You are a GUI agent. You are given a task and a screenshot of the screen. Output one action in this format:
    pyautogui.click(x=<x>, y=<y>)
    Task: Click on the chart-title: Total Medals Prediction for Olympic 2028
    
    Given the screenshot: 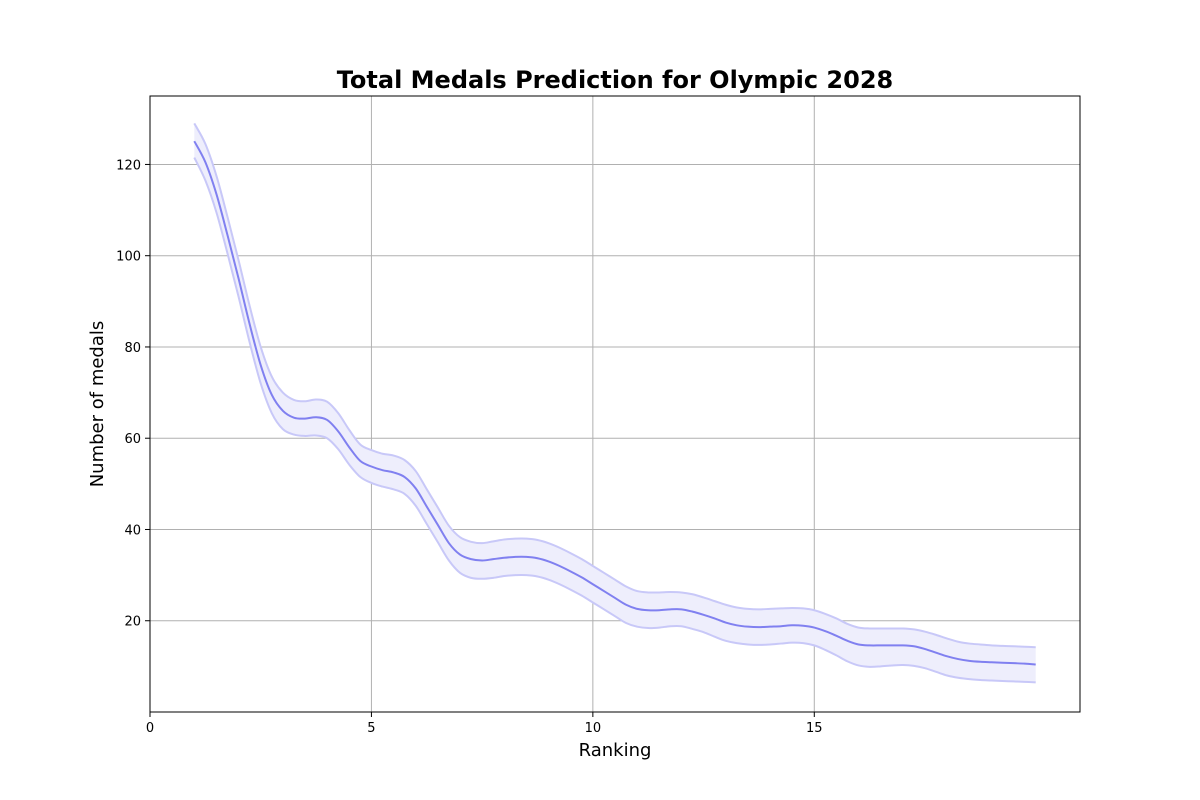 What is the action you would take?
    pyautogui.click(x=615, y=80)
    